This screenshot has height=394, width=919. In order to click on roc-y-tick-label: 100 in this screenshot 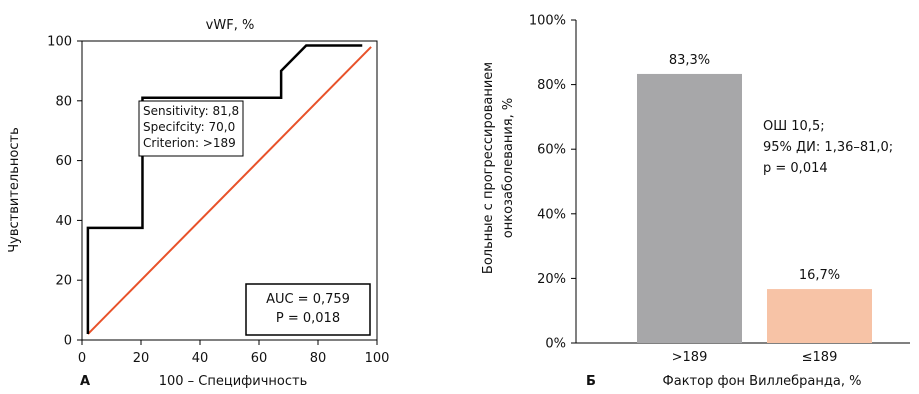, I will do `click(59, 42)`.